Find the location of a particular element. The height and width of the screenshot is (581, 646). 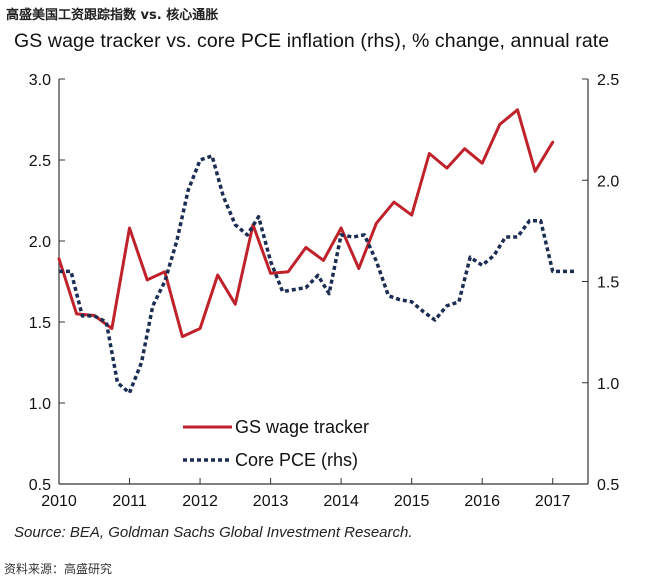

x-tick-label: 2017 is located at coordinates (553, 501).